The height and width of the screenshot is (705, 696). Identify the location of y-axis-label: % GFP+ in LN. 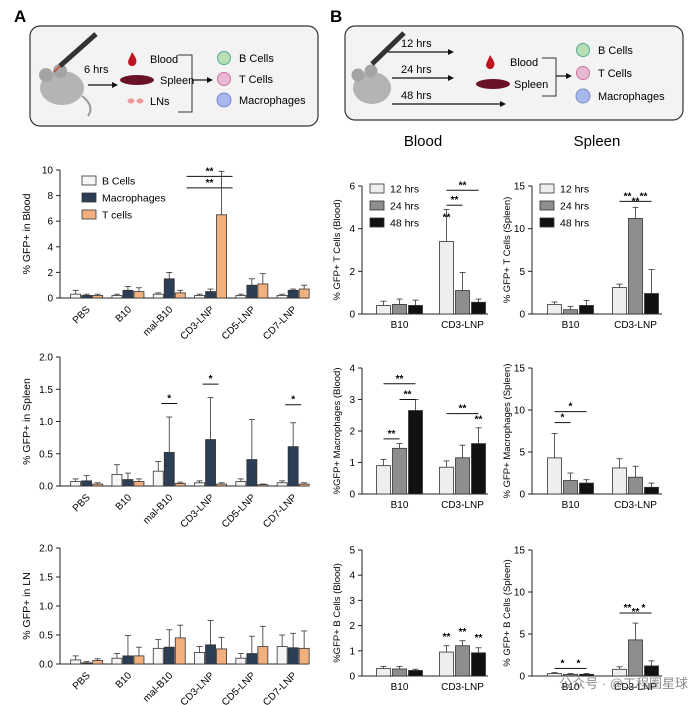
(27, 605).